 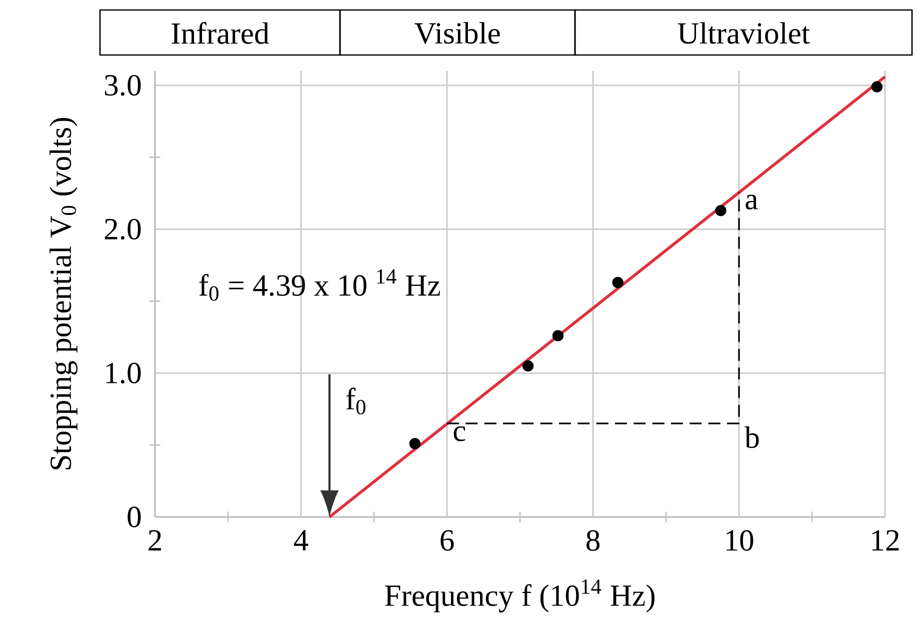 What do you see at coordinates (301, 540) in the screenshot?
I see `x-tick-label: 4` at bounding box center [301, 540].